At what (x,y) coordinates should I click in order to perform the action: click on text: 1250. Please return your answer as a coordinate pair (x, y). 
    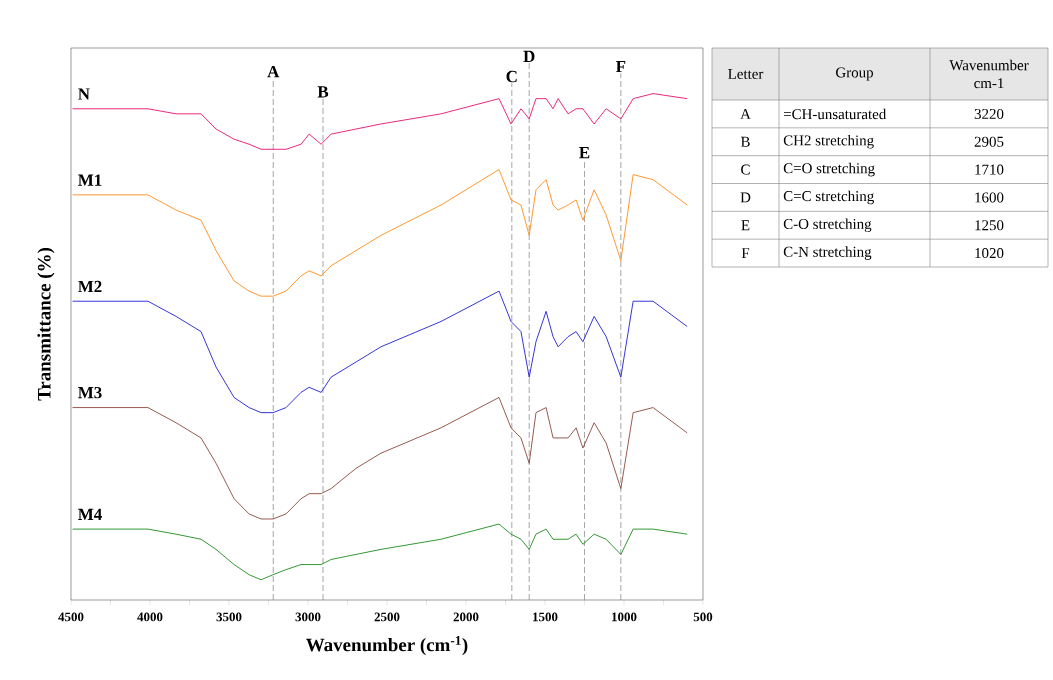
    Looking at the image, I should click on (989, 225).